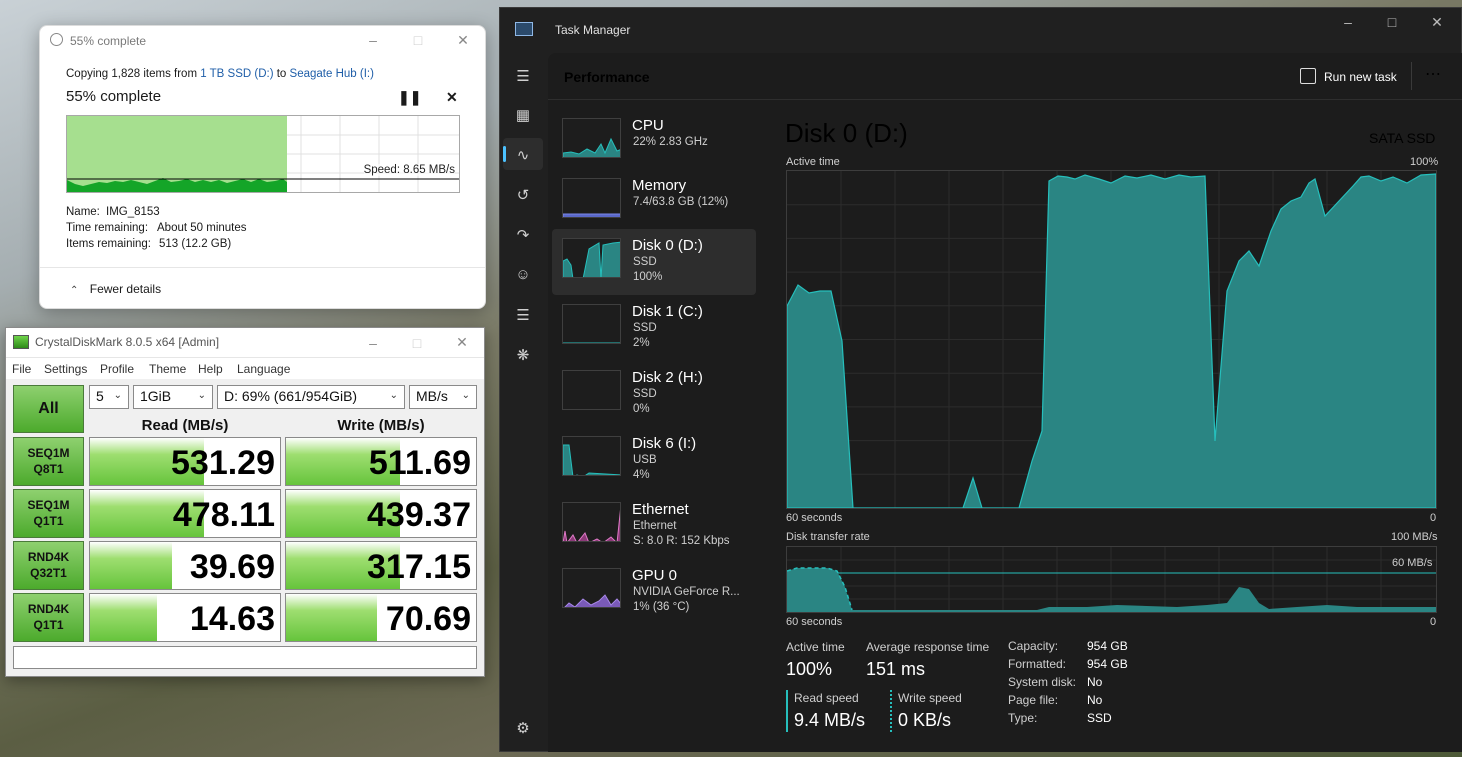 Image resolution: width=1462 pixels, height=757 pixels. What do you see at coordinates (1360, 77) in the screenshot?
I see `run-new-task-button: Run new task` at bounding box center [1360, 77].